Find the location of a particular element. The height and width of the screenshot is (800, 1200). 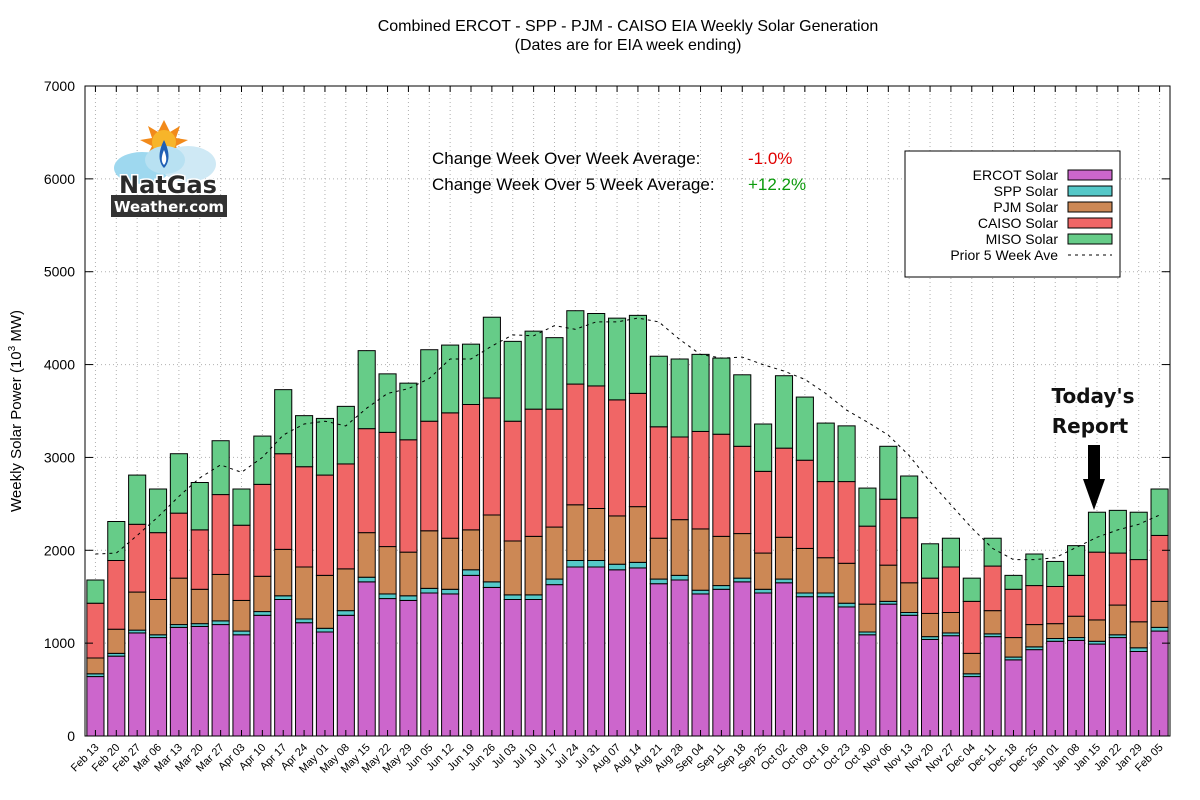

legend-label: PJM Solar is located at coordinates (1025, 207).